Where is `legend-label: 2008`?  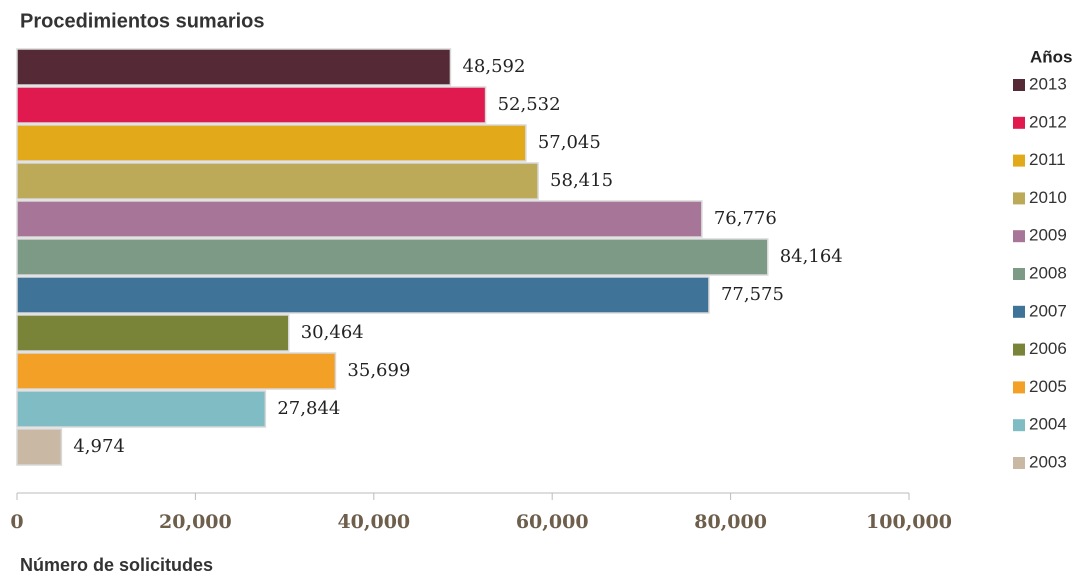 legend-label: 2008 is located at coordinates (1048, 272).